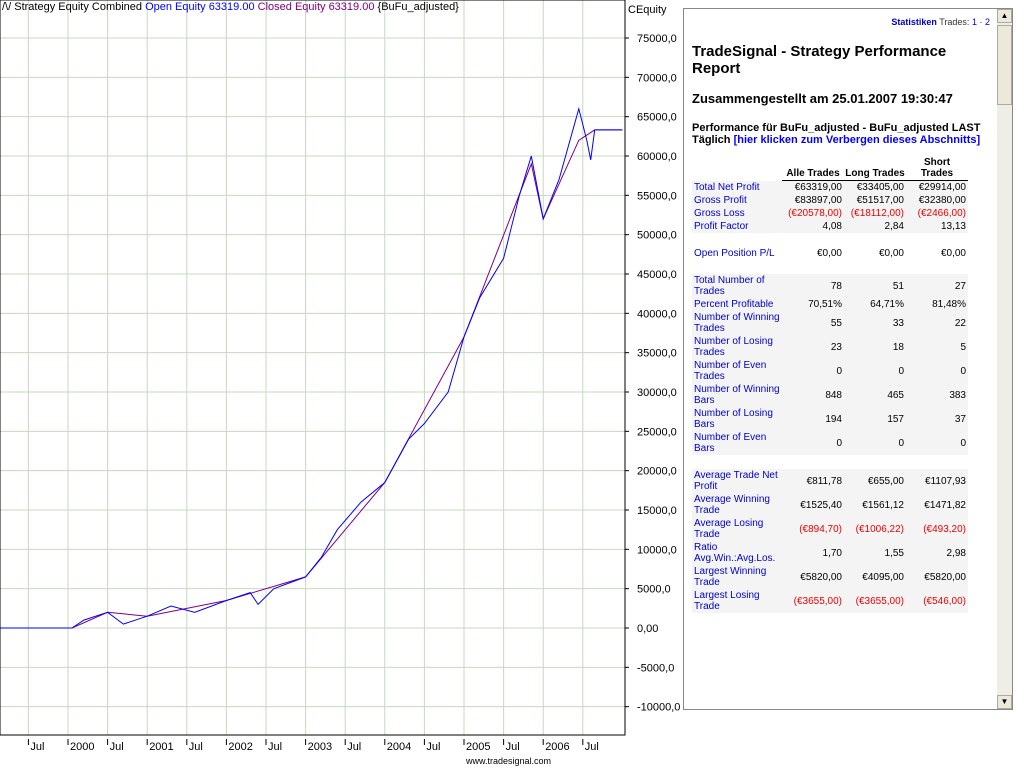 This screenshot has width=1024, height=773. What do you see at coordinates (1005, 359) in the screenshot?
I see `report-scrollbar: ▲ ▼` at bounding box center [1005, 359].